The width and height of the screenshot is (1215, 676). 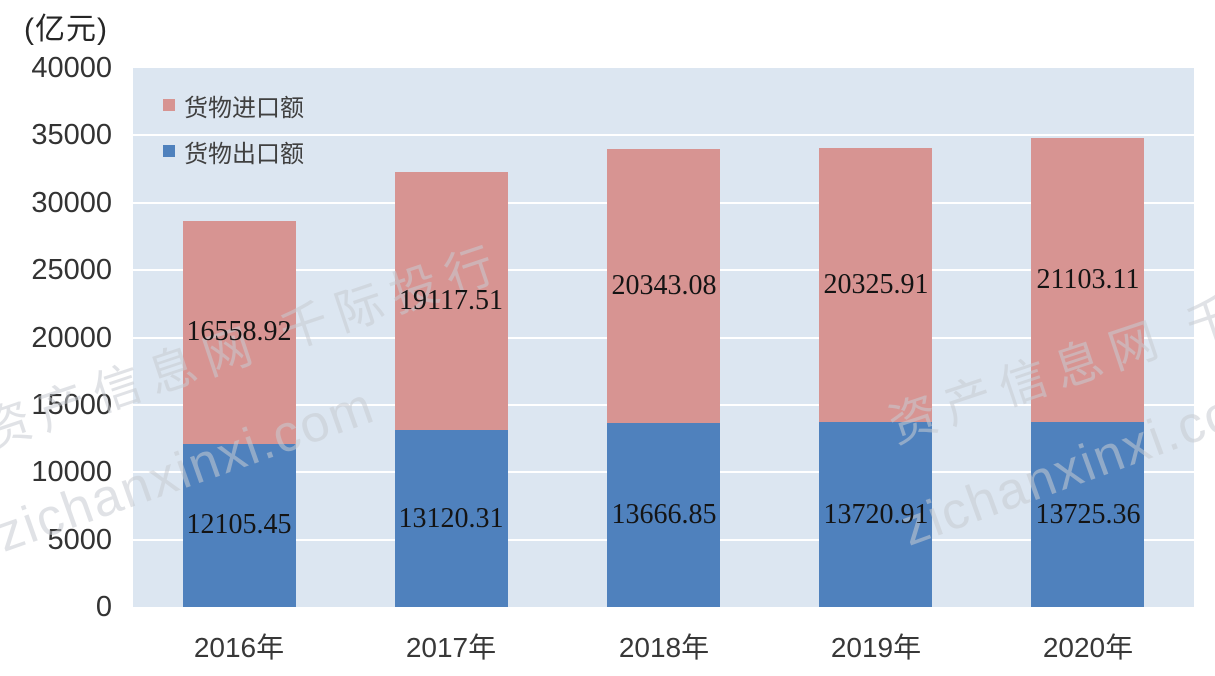 I want to click on bar-segment-货物出口额-2017年, so click(x=451, y=518).